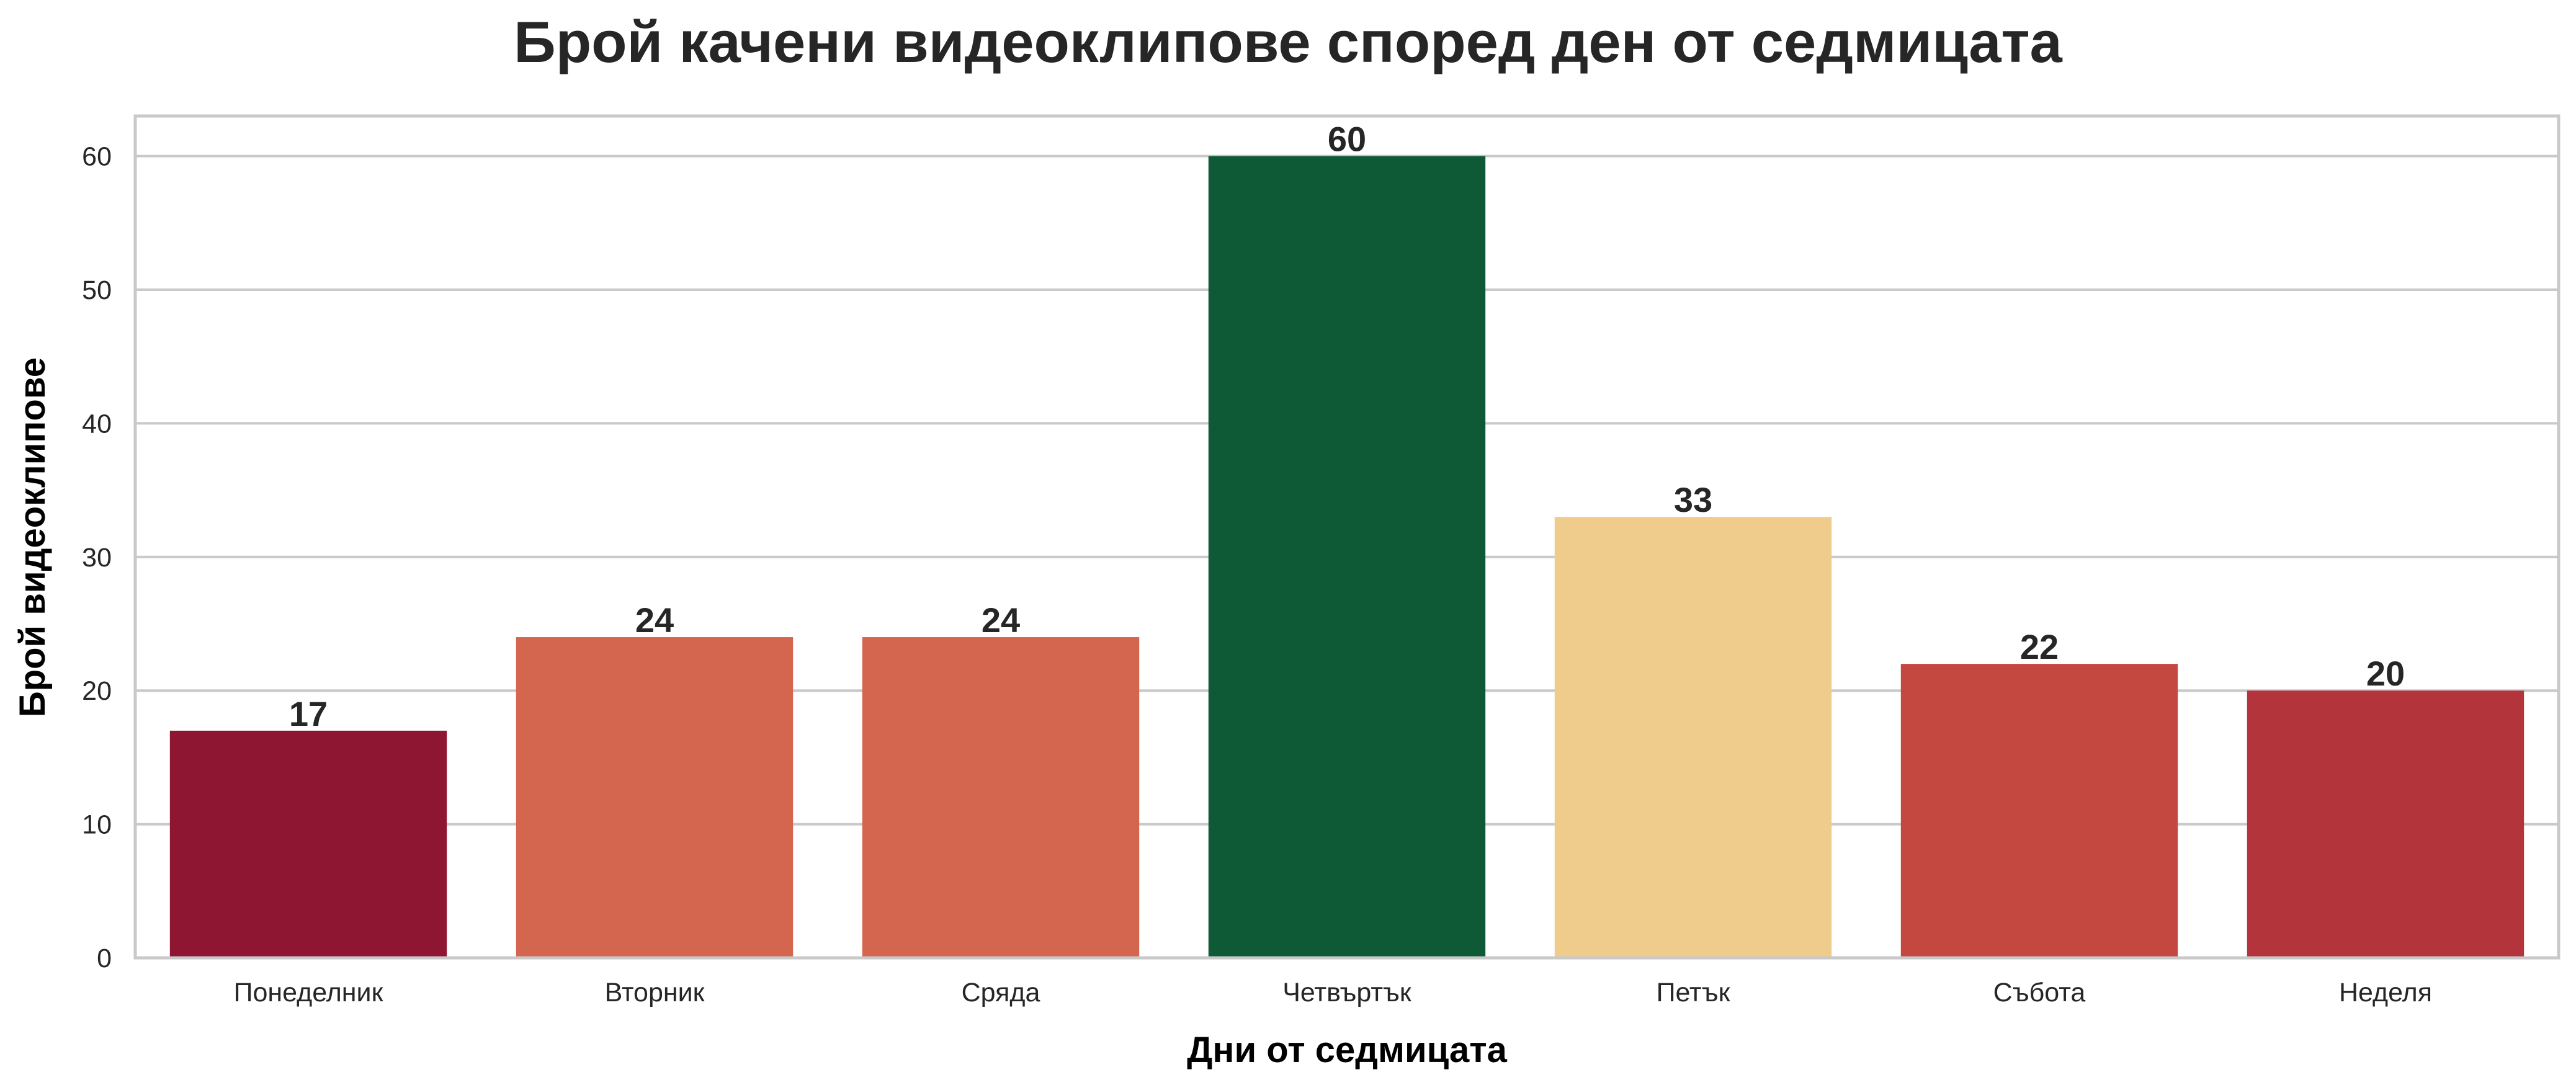 The image size is (2576, 1090). I want to click on y-tick-label: 40, so click(97, 424).